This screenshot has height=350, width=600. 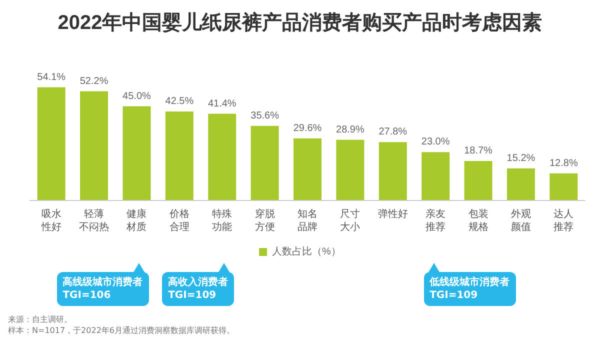 What do you see at coordinates (478, 220) in the screenshot?
I see `x-tick-label: 包装规格` at bounding box center [478, 220].